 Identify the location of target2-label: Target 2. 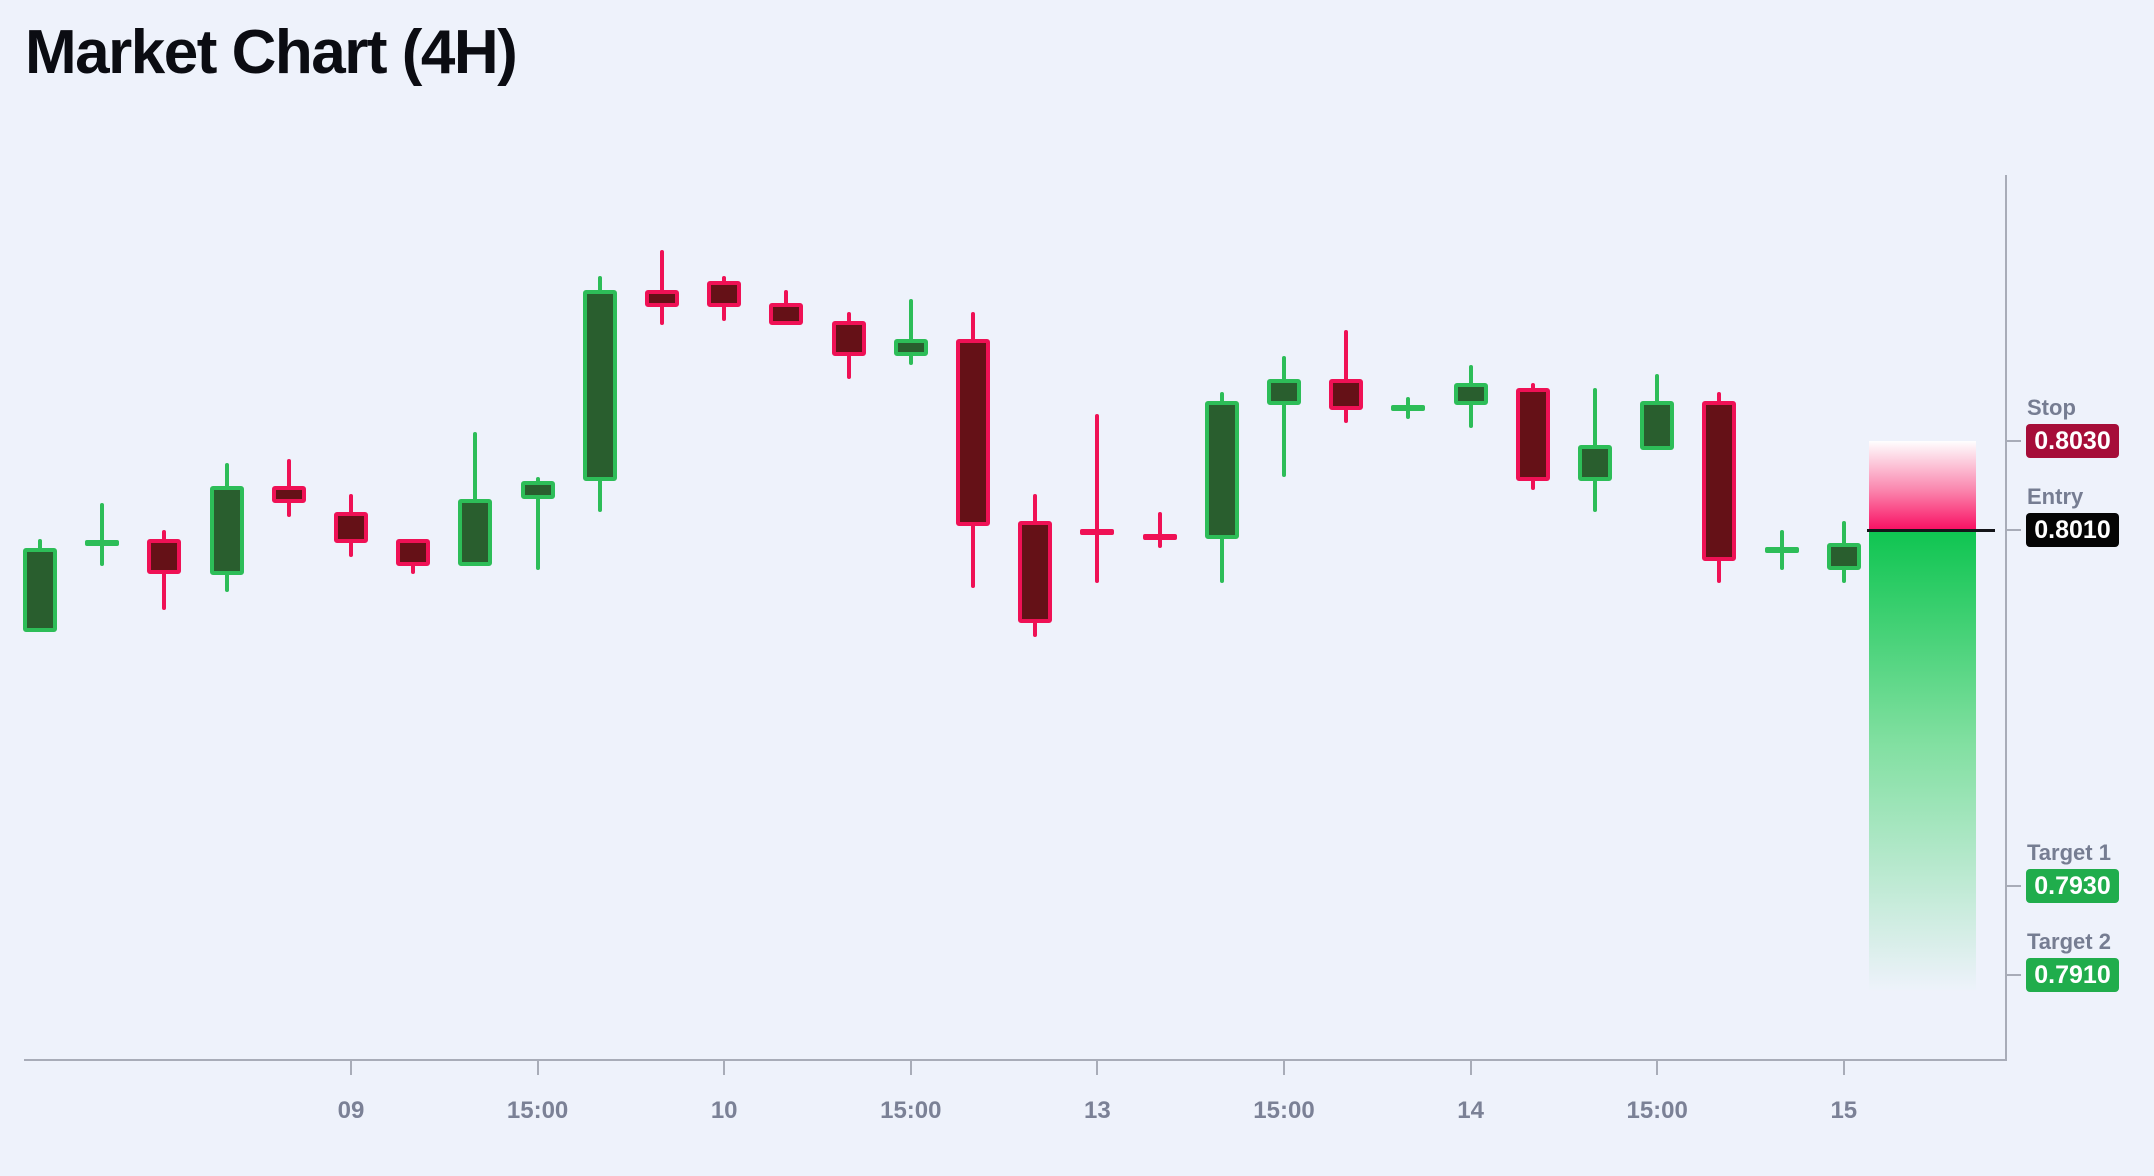
(2069, 941).